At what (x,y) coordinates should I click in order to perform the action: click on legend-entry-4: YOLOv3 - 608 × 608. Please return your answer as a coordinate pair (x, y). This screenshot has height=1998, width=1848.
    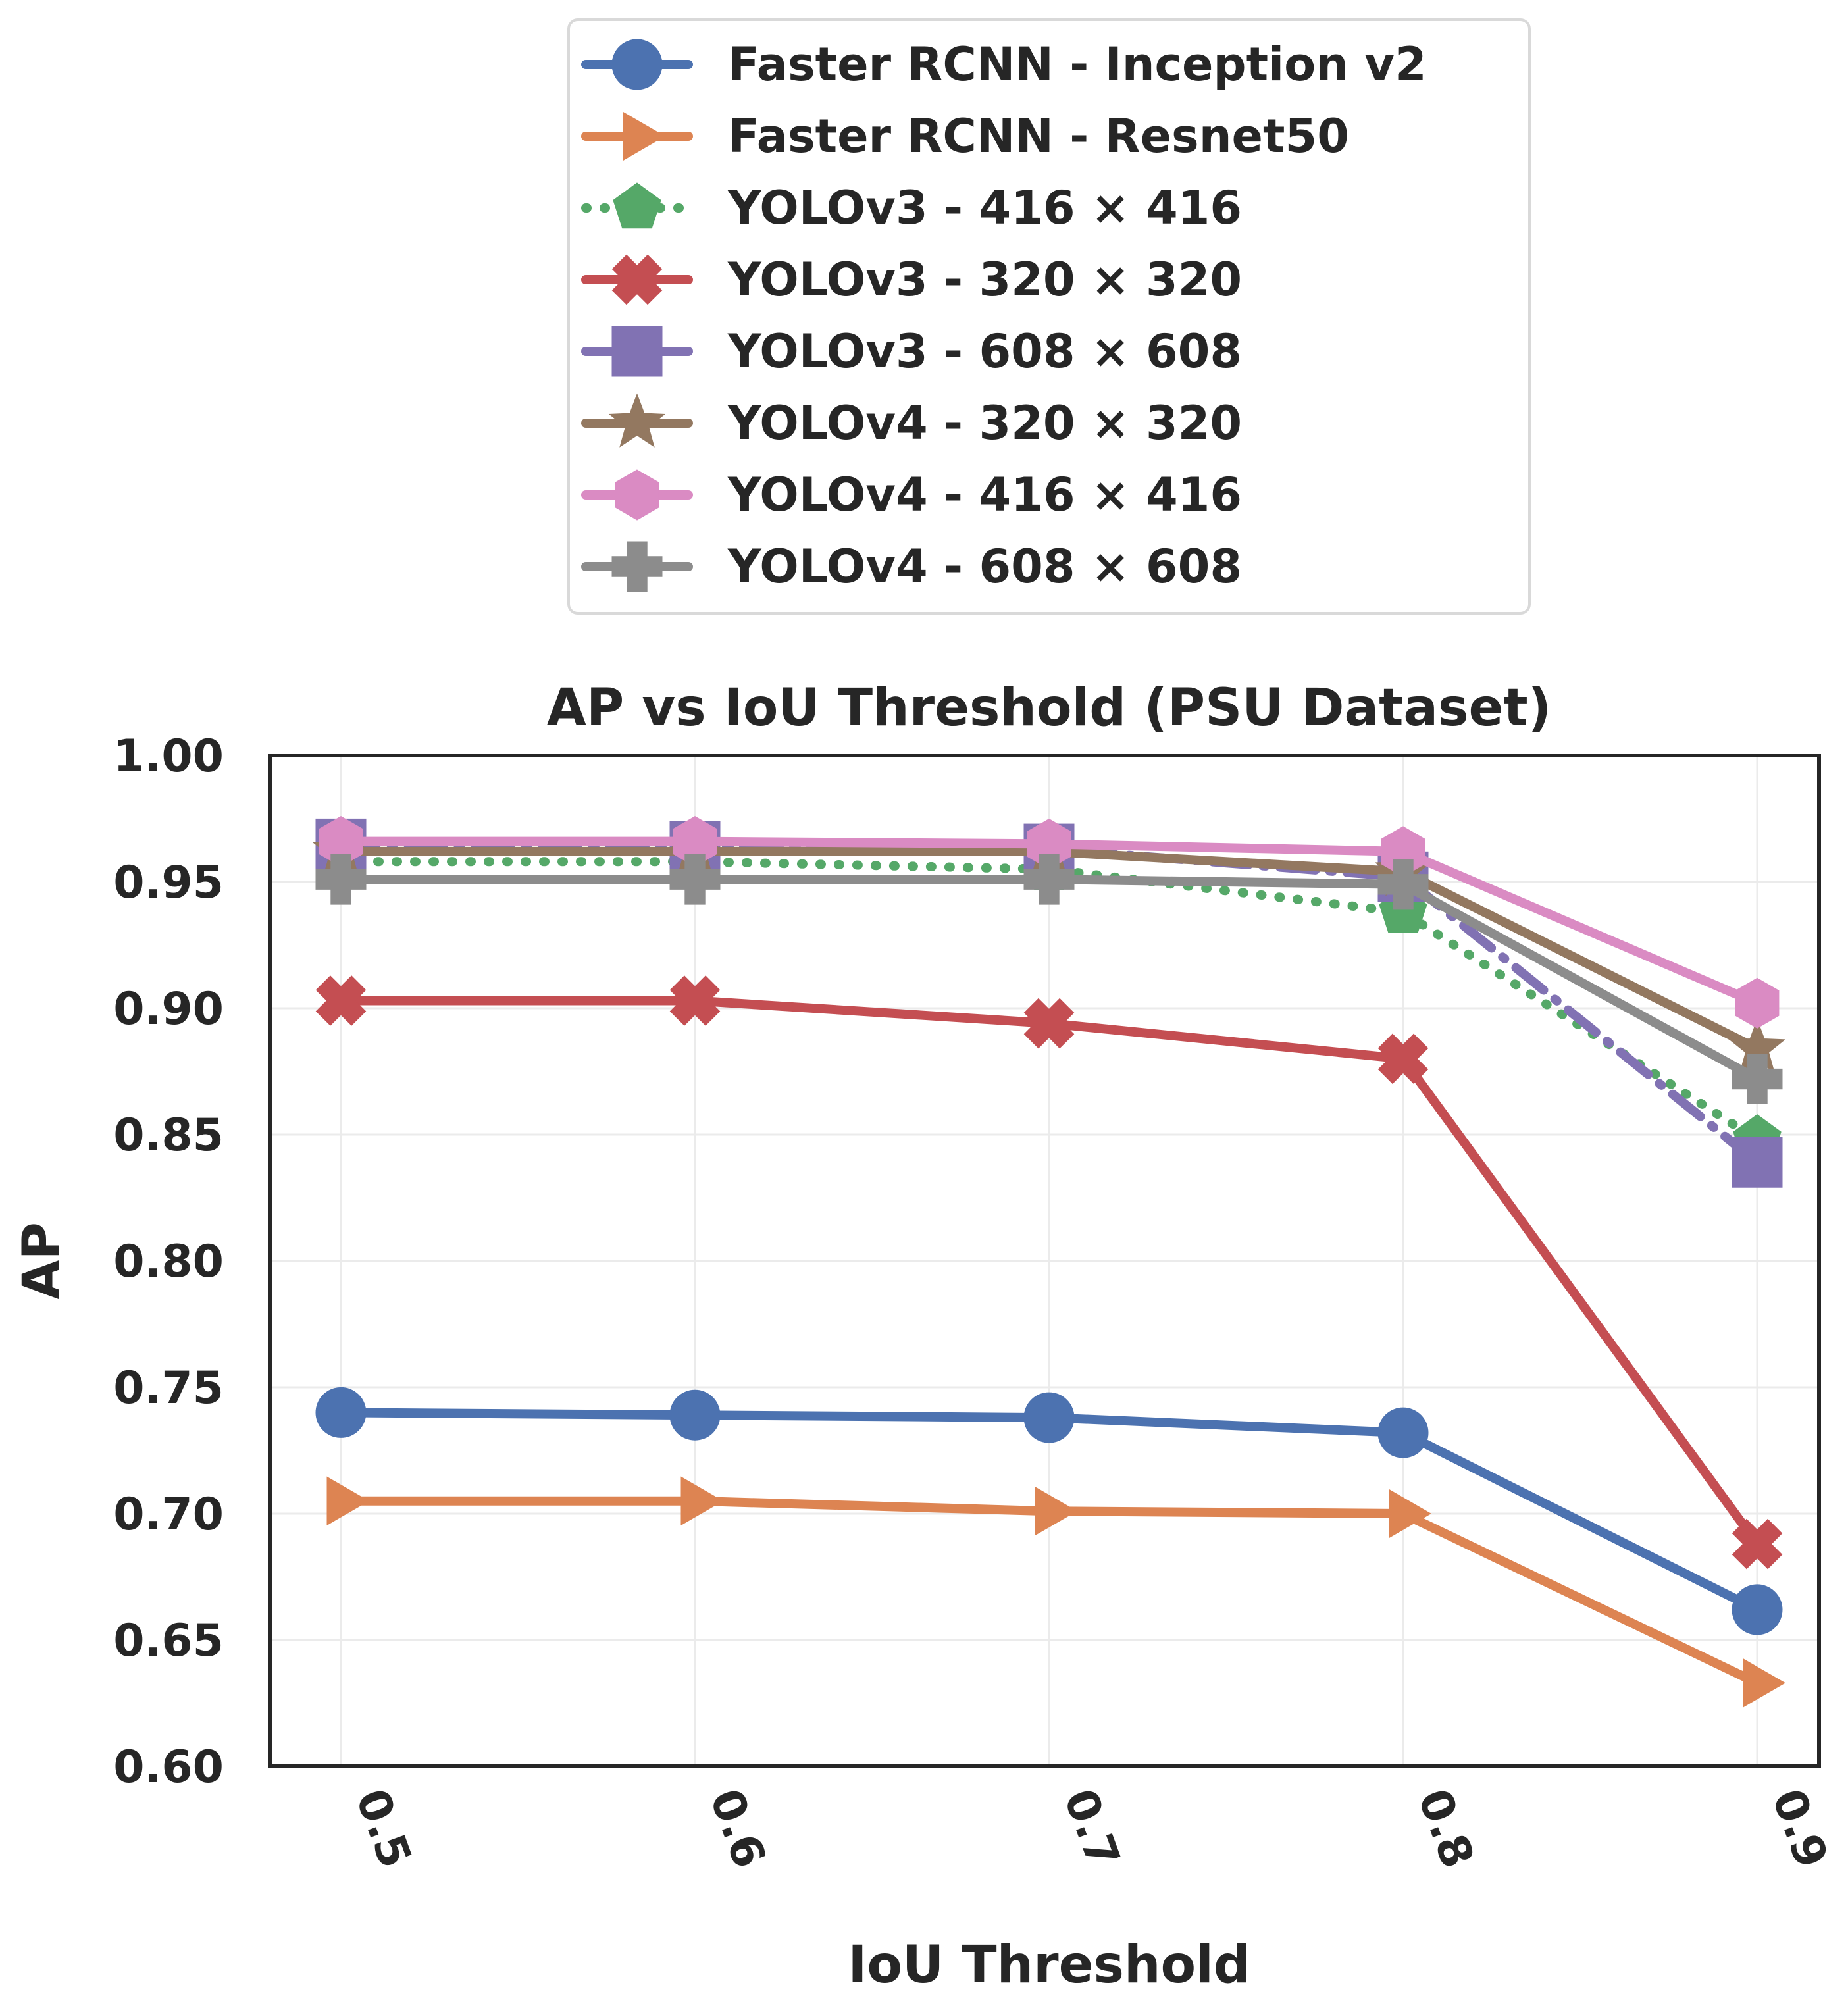
    Looking at the image, I should click on (911, 351).